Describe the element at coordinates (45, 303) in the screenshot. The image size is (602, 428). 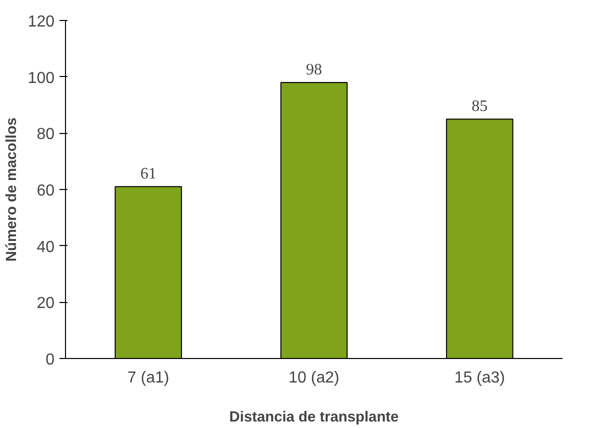
I see `y-tick-label: 20` at that location.